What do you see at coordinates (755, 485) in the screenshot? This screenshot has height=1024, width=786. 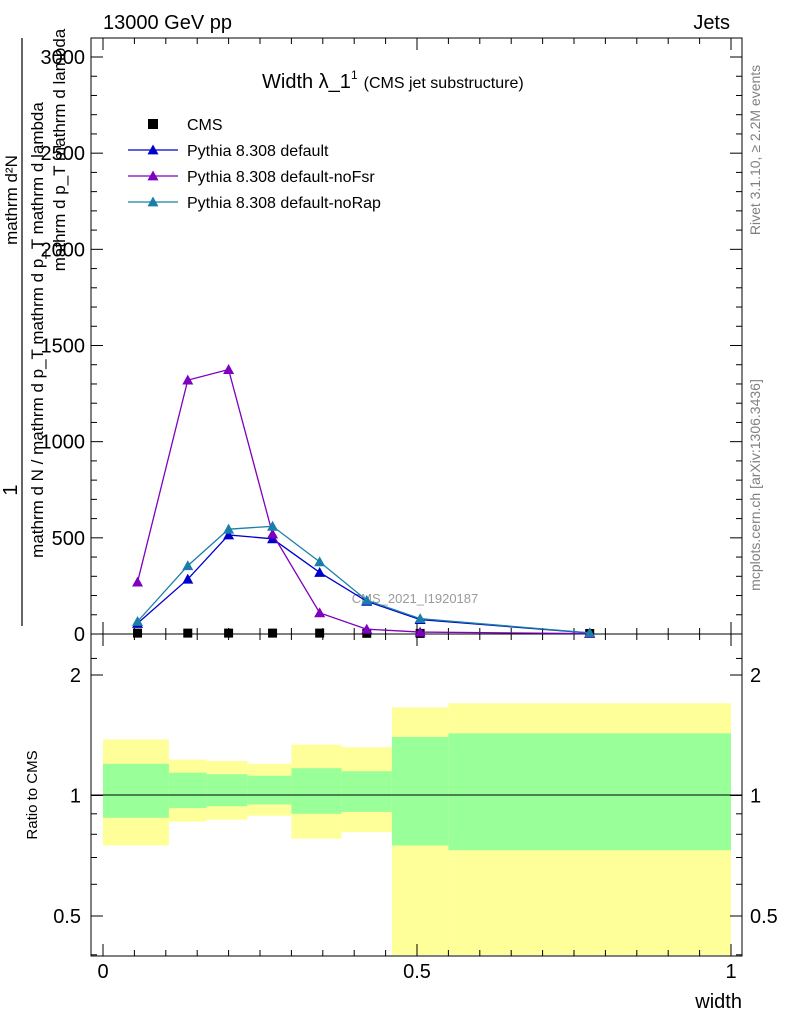 I see `mcplots-text: mcplots.cern.ch [arXiv:1306.3436]` at bounding box center [755, 485].